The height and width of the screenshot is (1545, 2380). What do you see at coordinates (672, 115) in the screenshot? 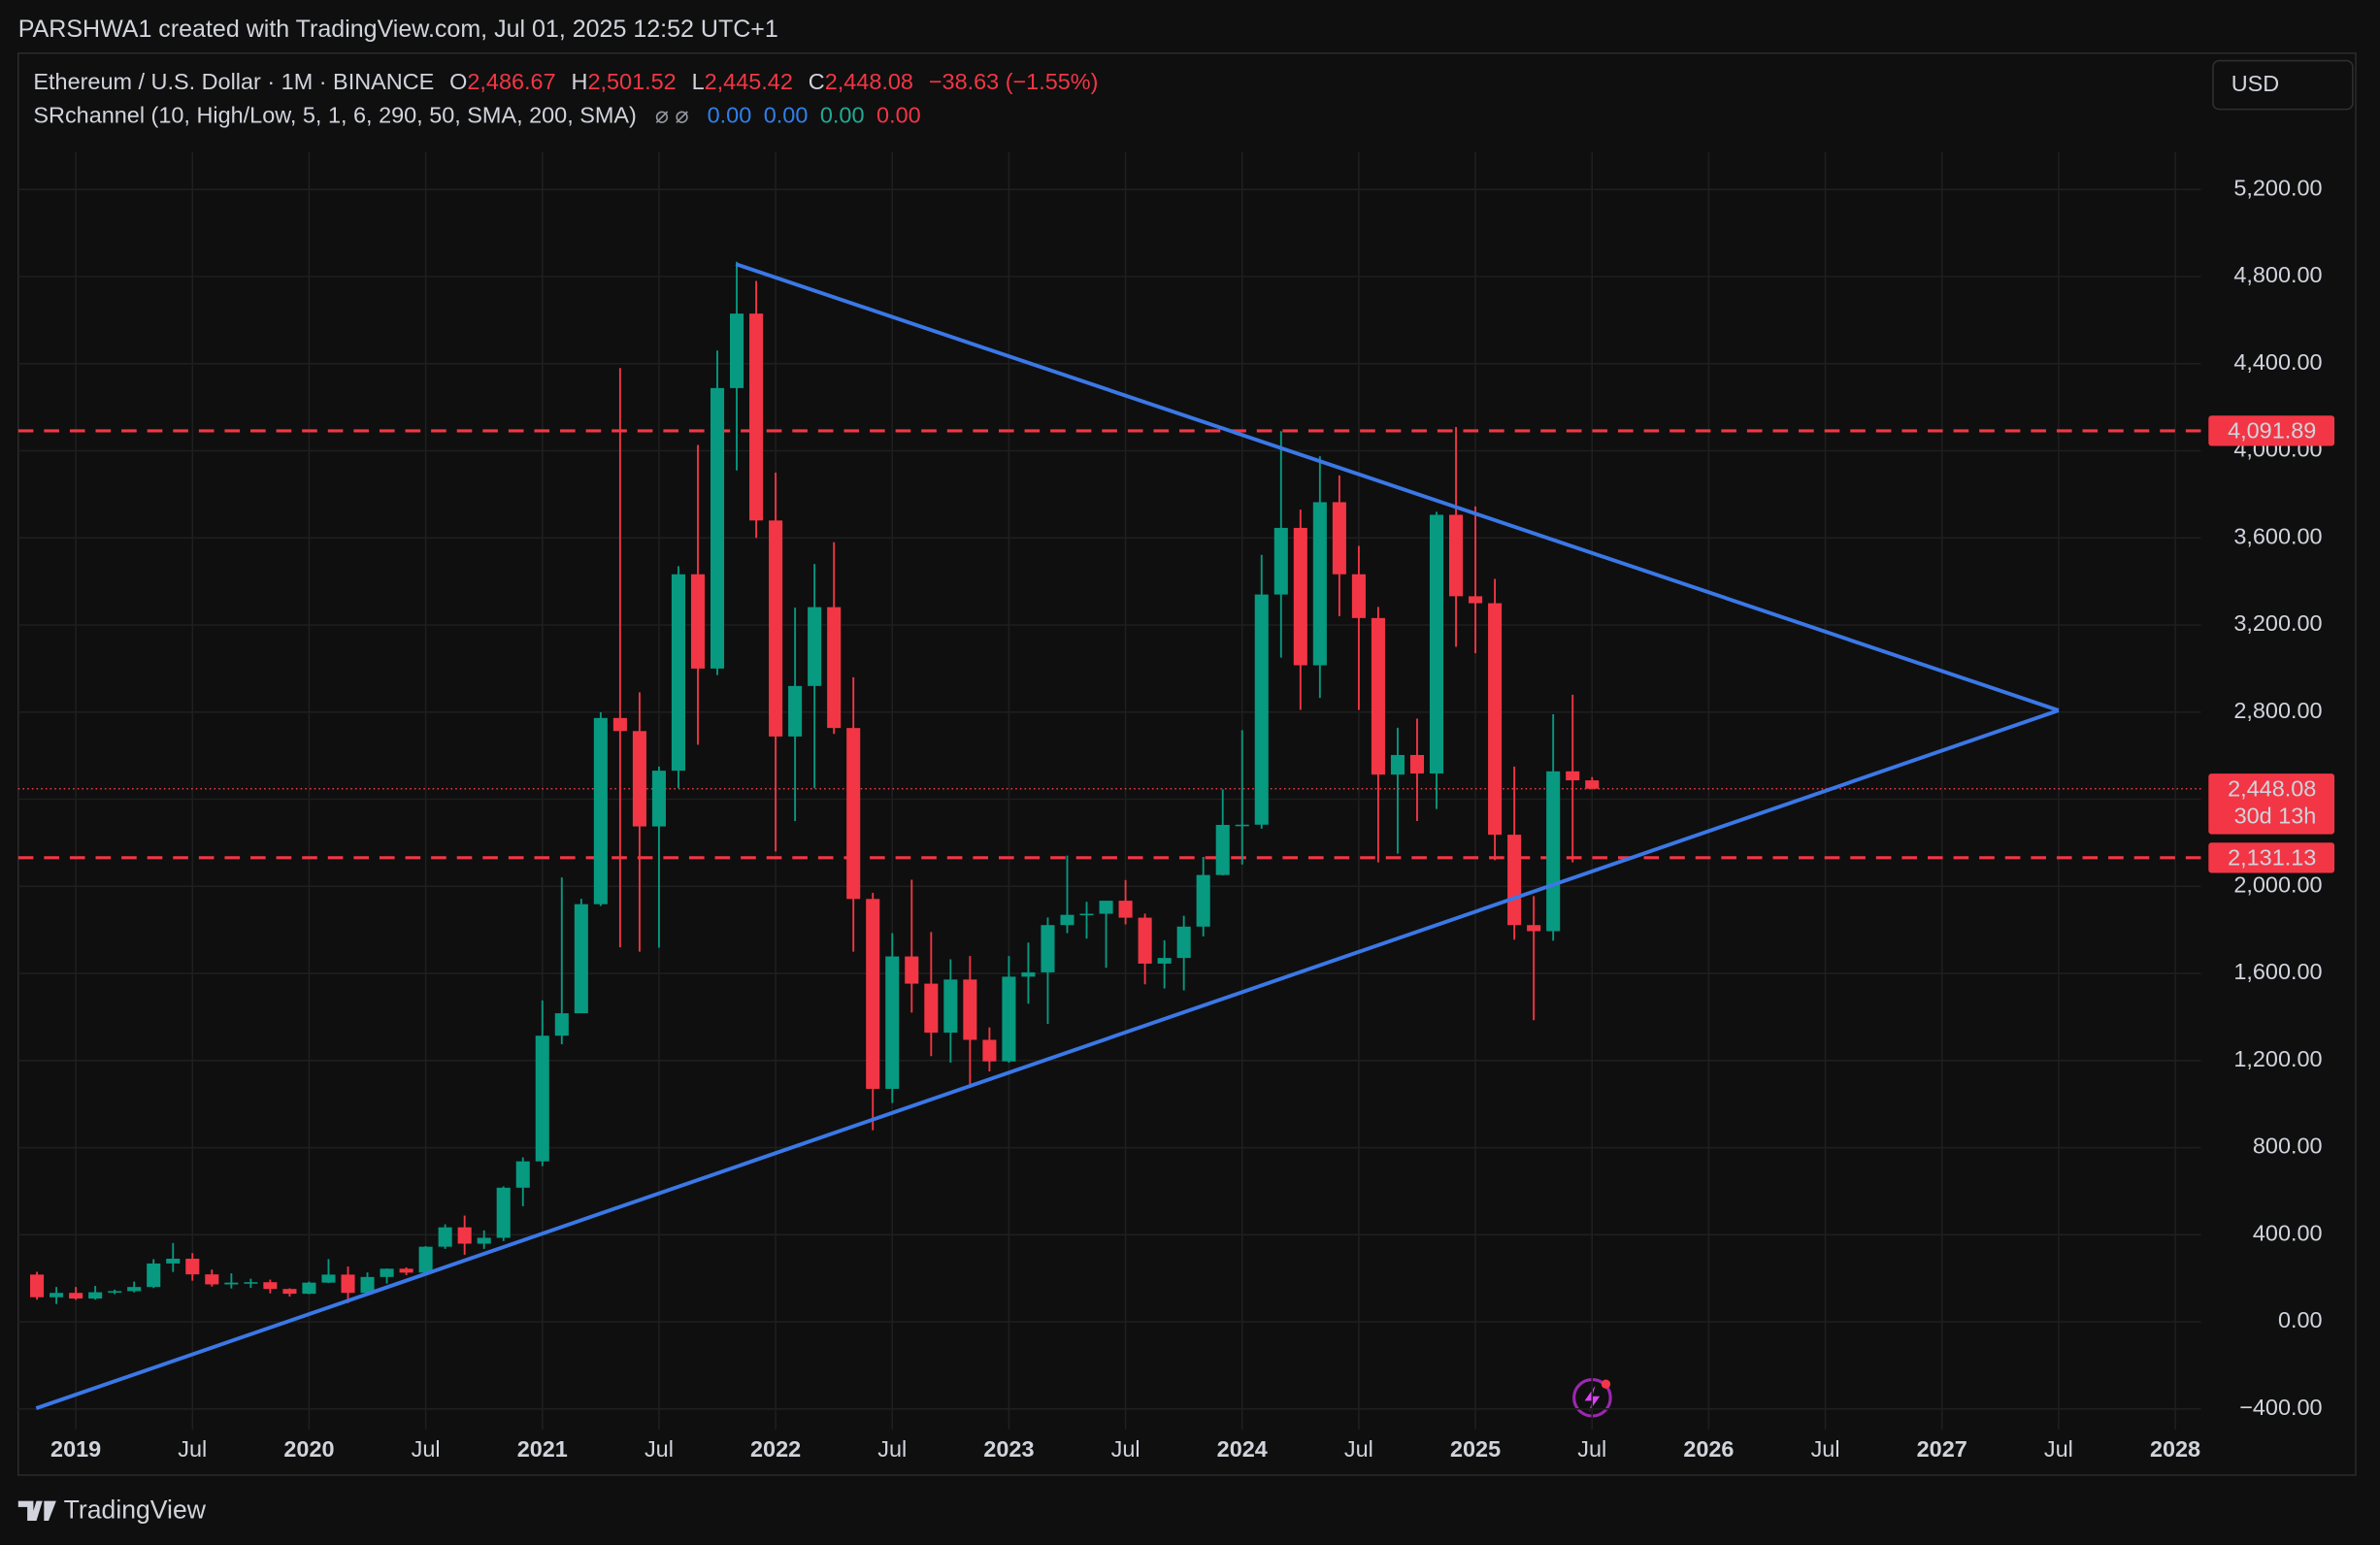
I see `indicator-icons: ⌀ ⌀` at bounding box center [672, 115].